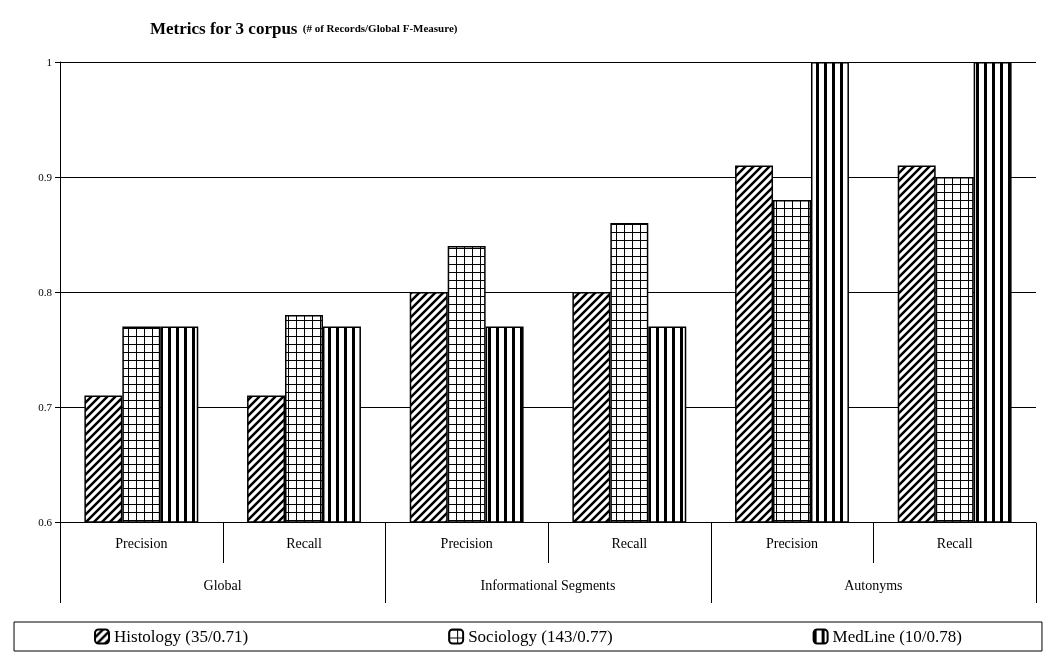 The height and width of the screenshot is (659, 1056). Describe the element at coordinates (45, 522) in the screenshot. I see `y-tick-label: 0.6` at that location.